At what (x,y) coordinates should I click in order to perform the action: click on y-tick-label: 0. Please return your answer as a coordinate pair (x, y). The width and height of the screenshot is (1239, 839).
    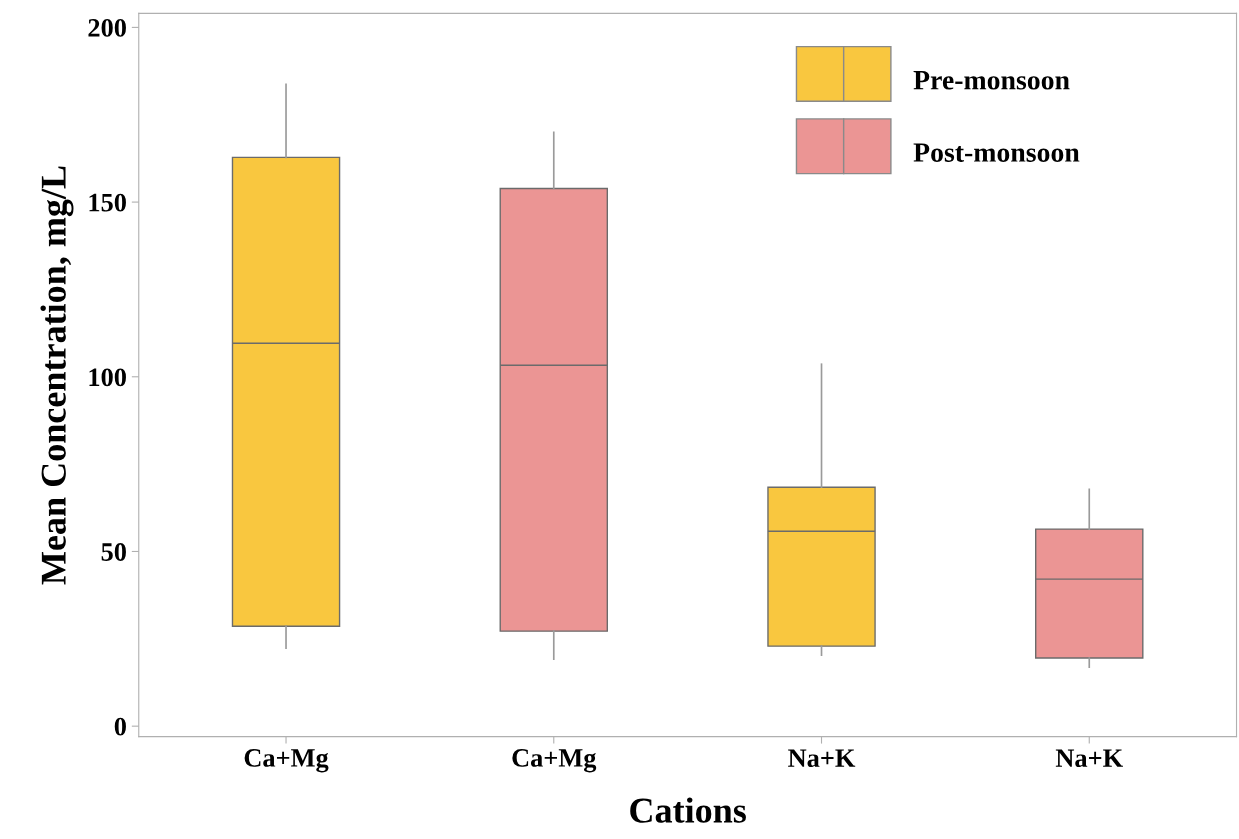
    Looking at the image, I should click on (120, 726).